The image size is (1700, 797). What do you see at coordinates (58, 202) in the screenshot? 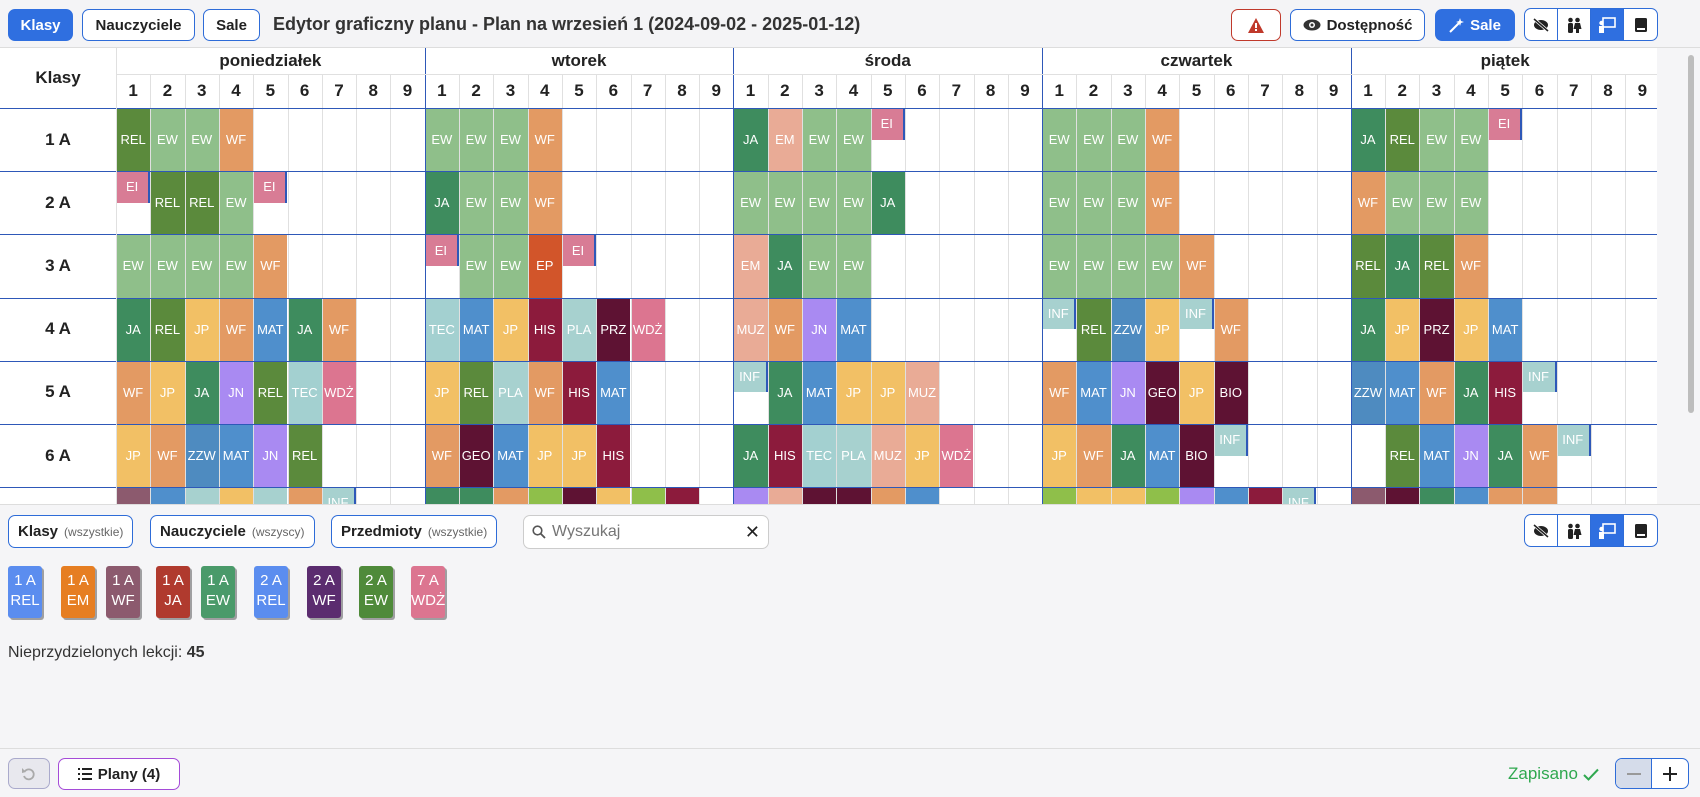
I see `class-row-label: 2 A` at bounding box center [58, 202].